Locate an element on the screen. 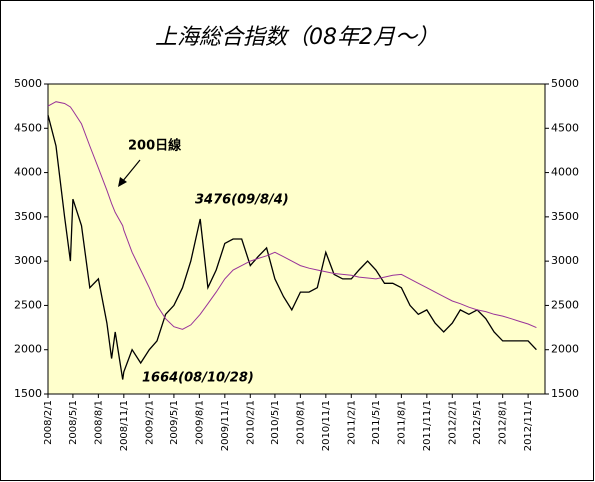  x-tick-label: 2012/8/1 is located at coordinates (503, 422).